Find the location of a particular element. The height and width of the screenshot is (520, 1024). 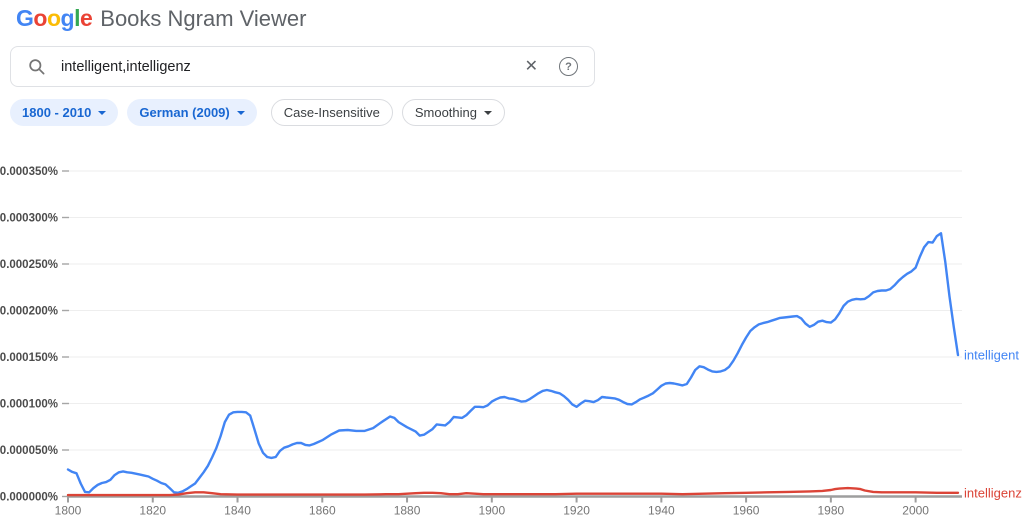

logo-letter: G is located at coordinates (25, 18).